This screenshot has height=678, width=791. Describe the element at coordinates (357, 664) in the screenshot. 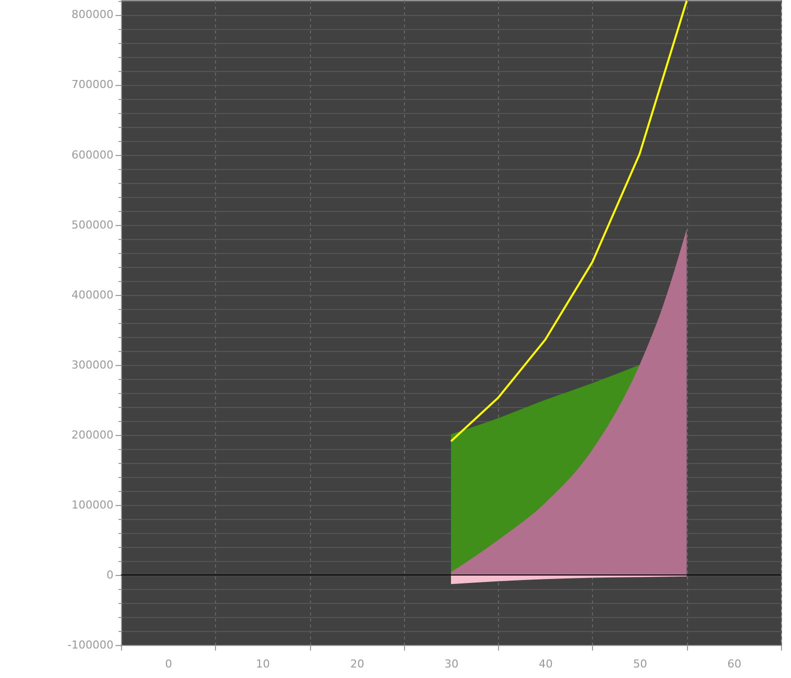

I see `x-tick-label: 20` at that location.